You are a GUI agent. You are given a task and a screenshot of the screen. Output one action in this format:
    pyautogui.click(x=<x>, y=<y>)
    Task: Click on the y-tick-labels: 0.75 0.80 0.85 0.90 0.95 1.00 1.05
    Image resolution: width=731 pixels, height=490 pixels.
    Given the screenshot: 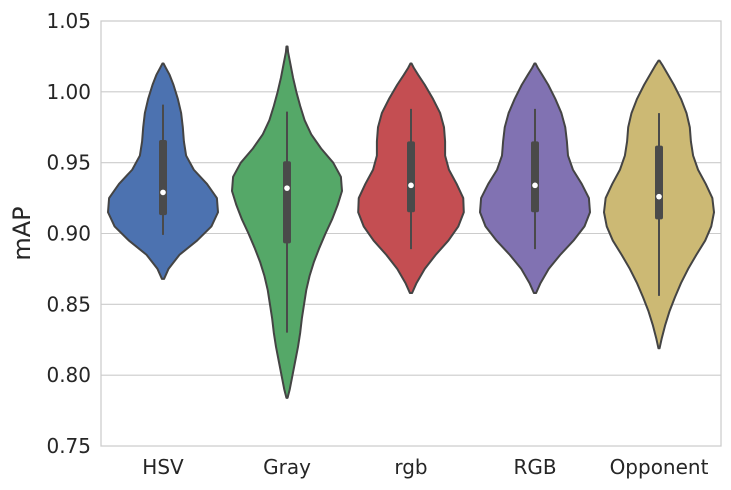 What is the action you would take?
    pyautogui.click(x=68, y=233)
    